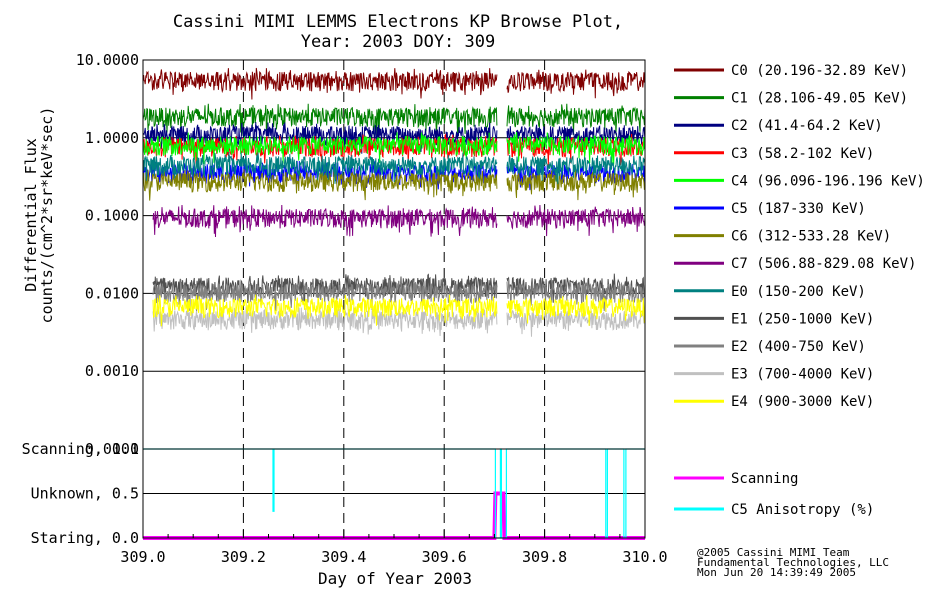  I want to click on legend-label: E1 (250-1000 KeV), so click(802, 319).